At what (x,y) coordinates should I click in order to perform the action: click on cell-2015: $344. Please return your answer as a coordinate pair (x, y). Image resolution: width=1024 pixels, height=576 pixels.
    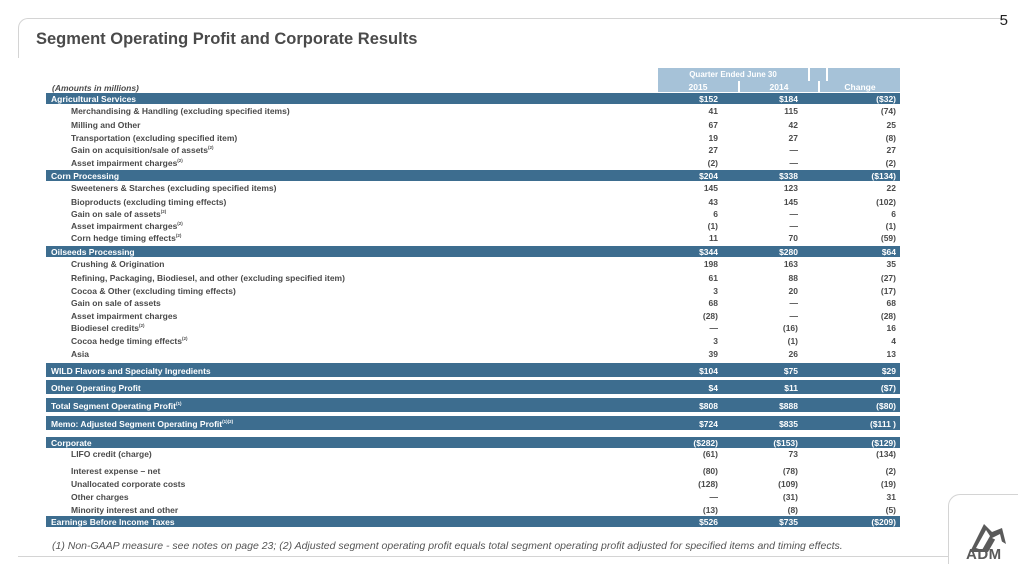
    Looking at the image, I should click on (708, 252).